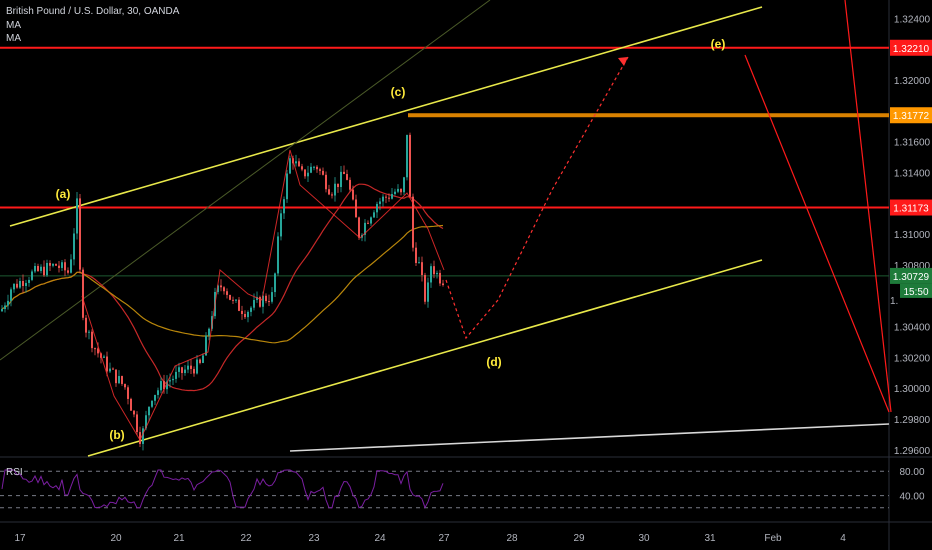 This screenshot has width=932, height=550. What do you see at coordinates (116, 538) in the screenshot?
I see `time-tick-label: 20` at bounding box center [116, 538].